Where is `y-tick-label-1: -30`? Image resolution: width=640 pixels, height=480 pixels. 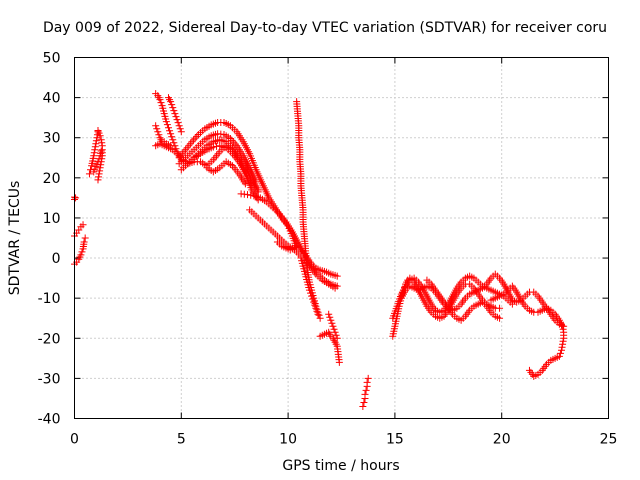 y-tick-label-1: -30 is located at coordinates (49, 379).